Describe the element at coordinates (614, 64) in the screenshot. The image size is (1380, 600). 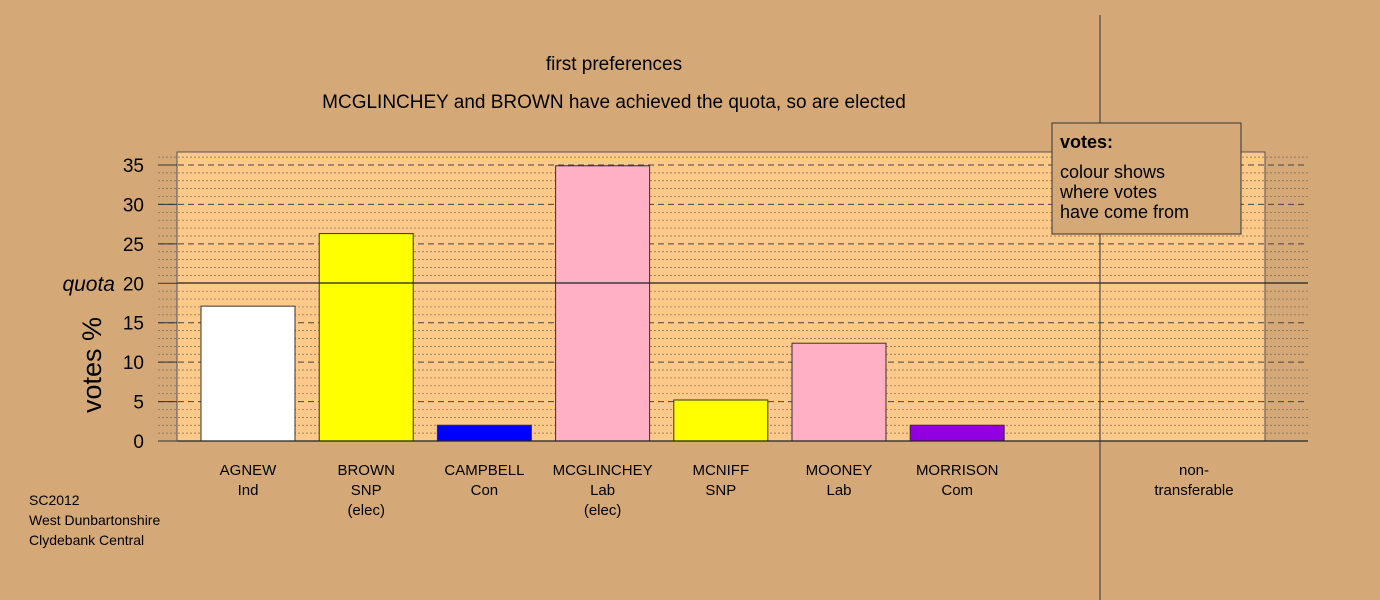
I see `chart-title: first preferences` at that location.